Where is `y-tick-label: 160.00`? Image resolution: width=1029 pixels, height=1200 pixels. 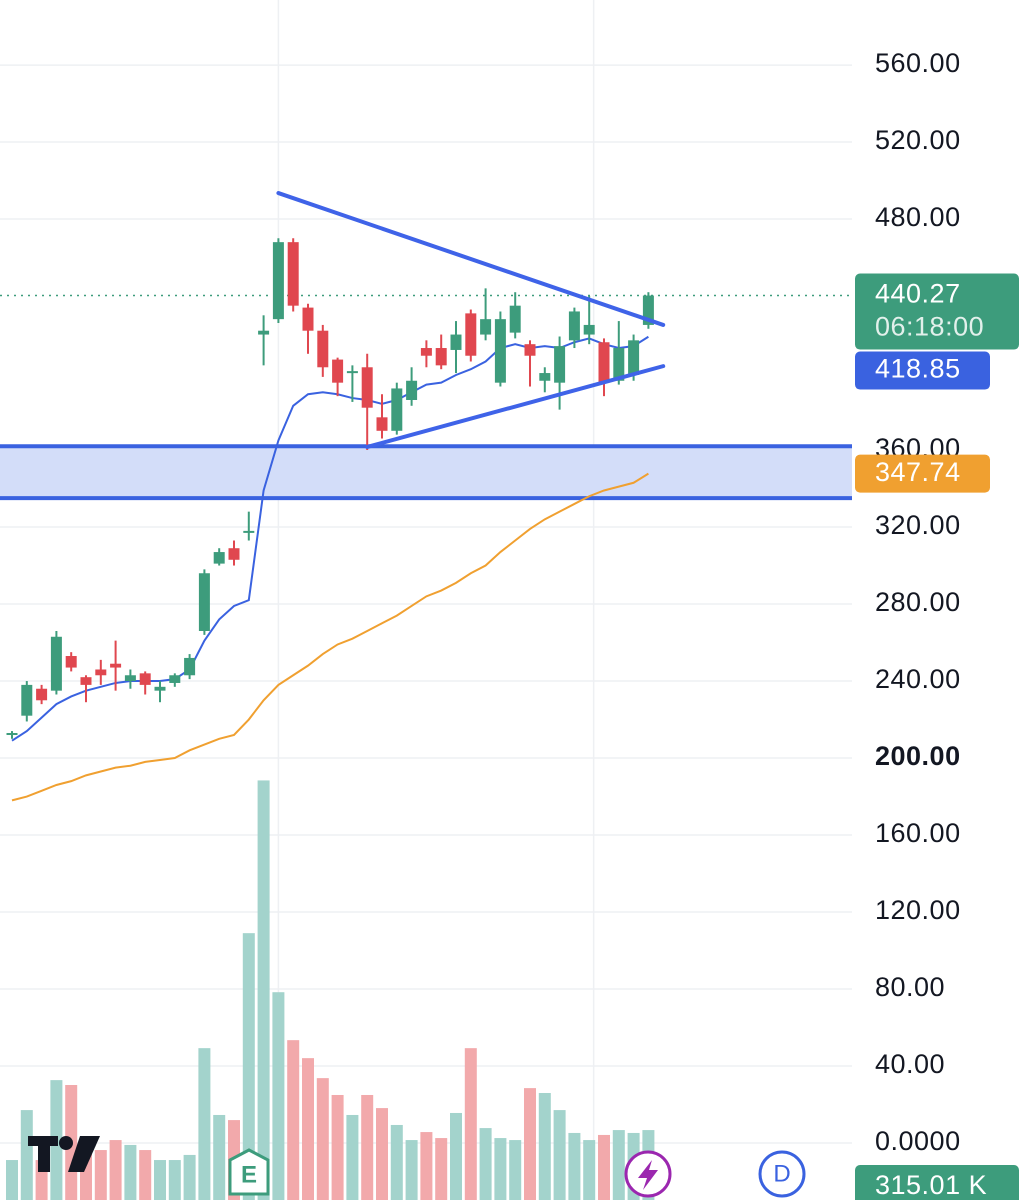
y-tick-label: 160.00 is located at coordinates (918, 833).